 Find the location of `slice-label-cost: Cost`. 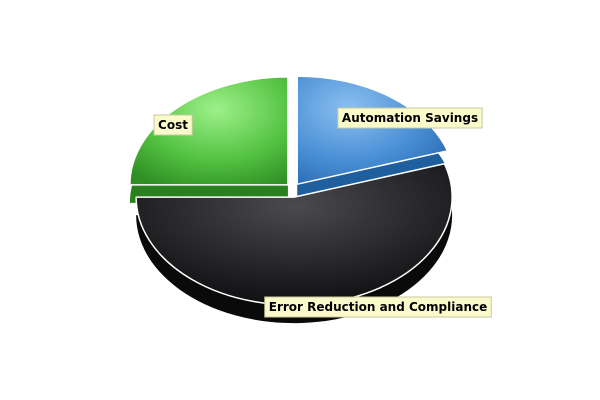

slice-label-cost: Cost is located at coordinates (173, 125).